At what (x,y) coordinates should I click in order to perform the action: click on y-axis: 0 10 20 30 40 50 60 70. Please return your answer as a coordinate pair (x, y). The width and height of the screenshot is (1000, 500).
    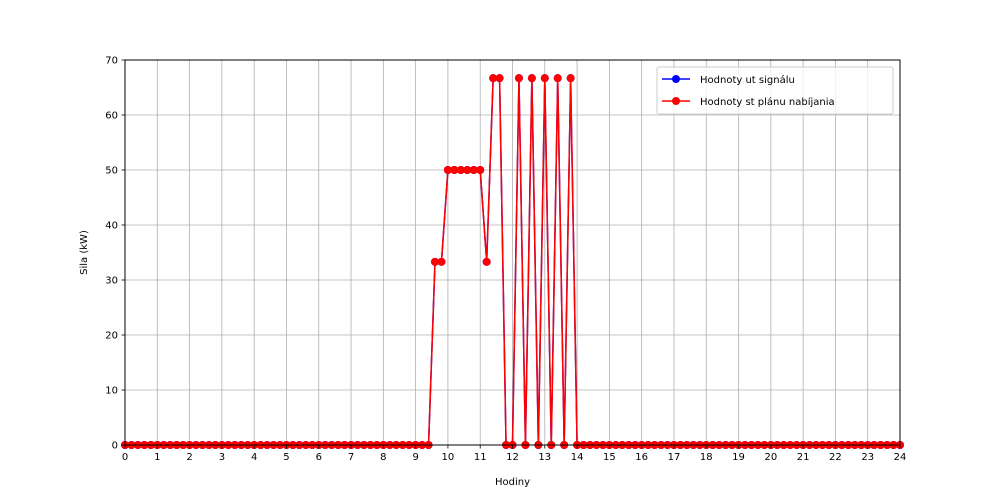
    Looking at the image, I should click on (115, 254).